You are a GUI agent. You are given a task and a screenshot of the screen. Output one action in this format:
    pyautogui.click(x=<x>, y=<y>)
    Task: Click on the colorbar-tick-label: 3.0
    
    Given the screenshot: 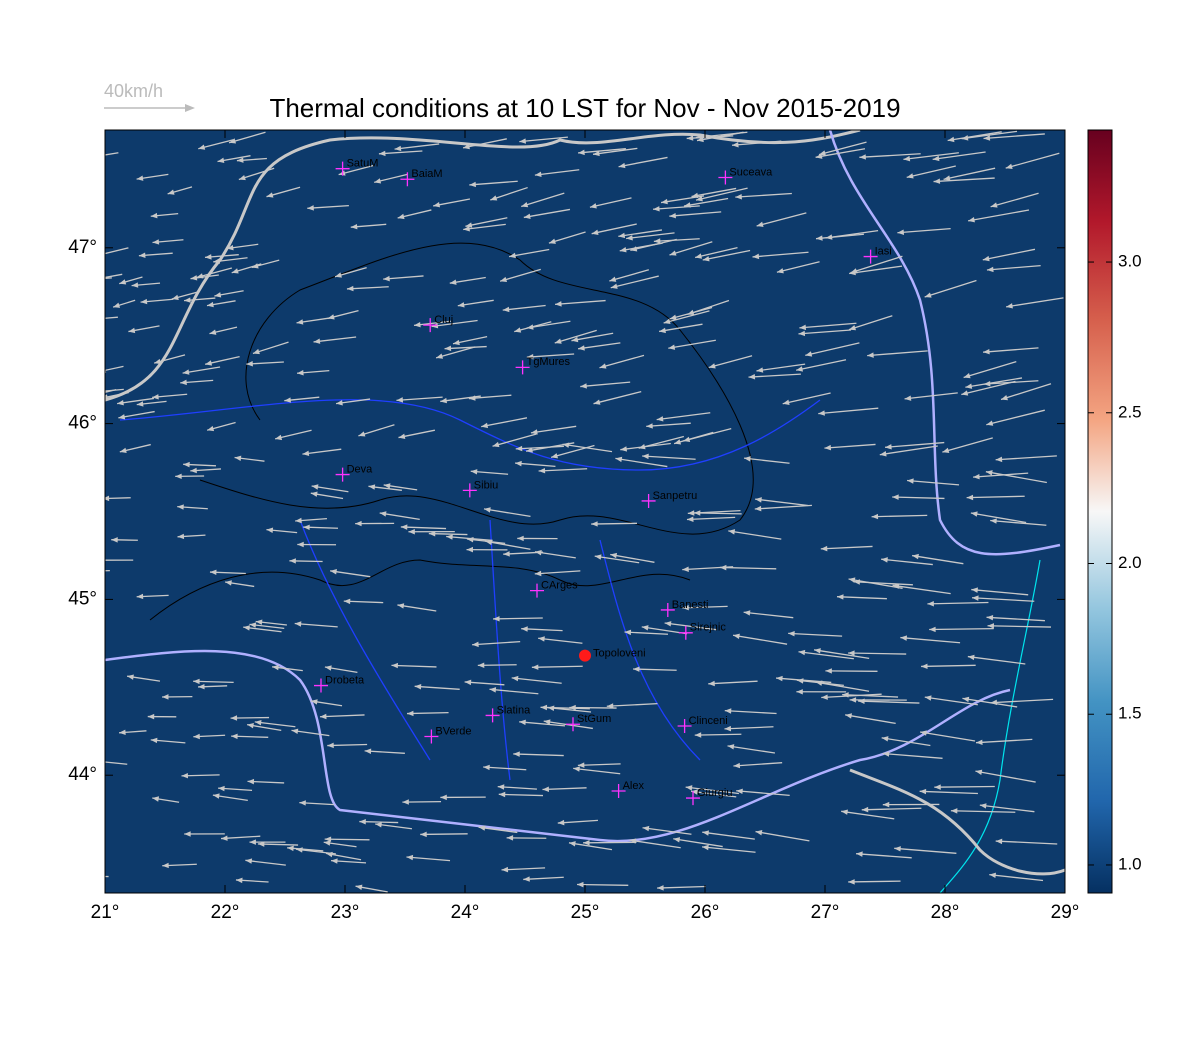 What is the action you would take?
    pyautogui.click(x=1130, y=261)
    